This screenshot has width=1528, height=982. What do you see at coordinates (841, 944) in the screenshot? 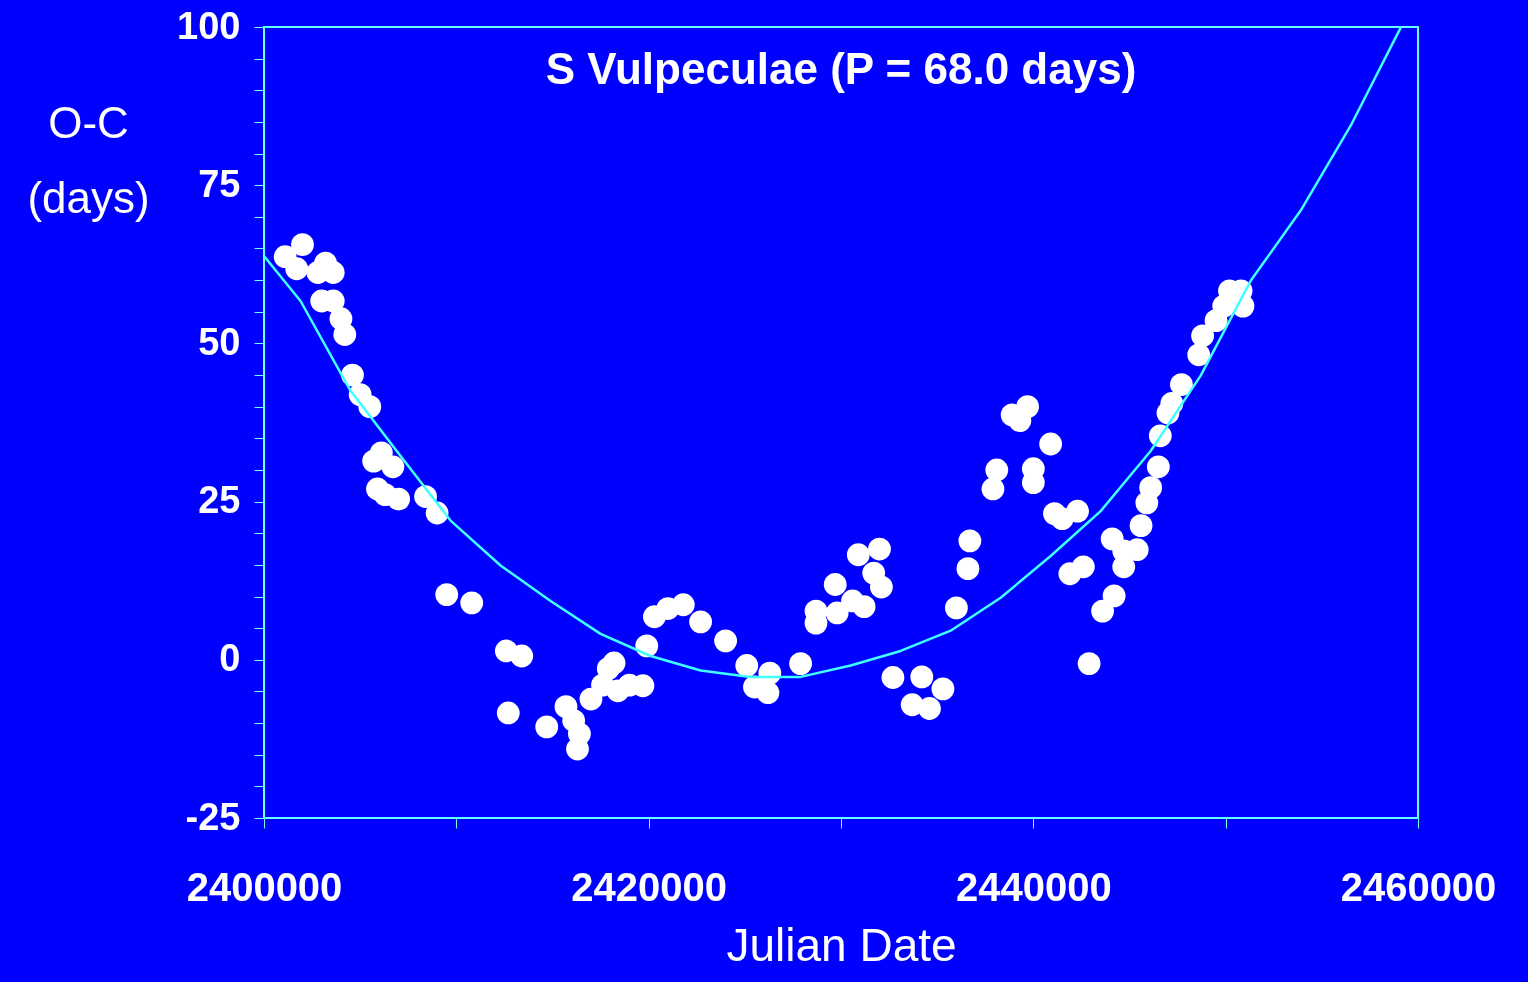
I see `x-axis-title: Julian Date` at bounding box center [841, 944].